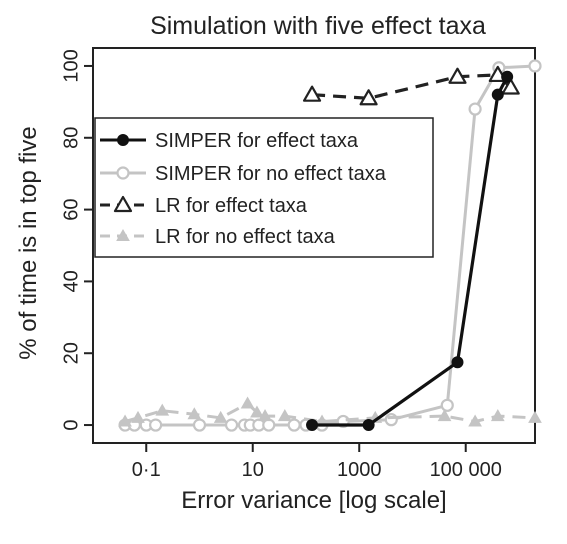 Image resolution: width=567 pixels, height=544 pixels. Describe the element at coordinates (71, 424) in the screenshot. I see `y-tick-label: 0` at that location.